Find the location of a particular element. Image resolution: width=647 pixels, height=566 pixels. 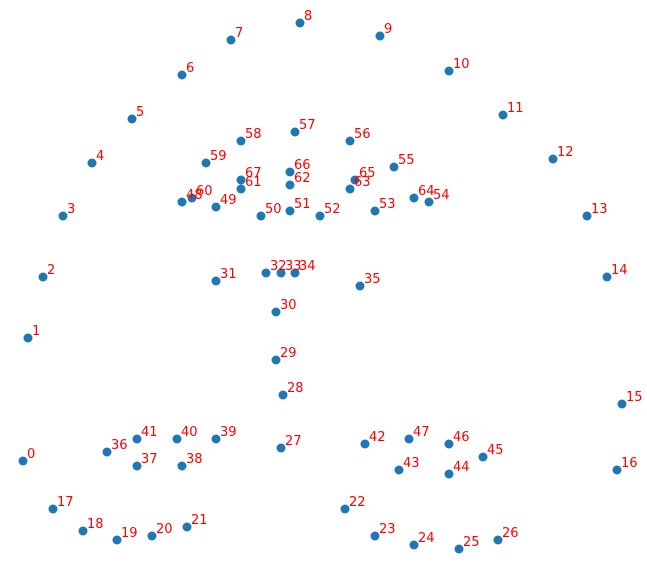

point-label-18: 18 is located at coordinates (95, 524).